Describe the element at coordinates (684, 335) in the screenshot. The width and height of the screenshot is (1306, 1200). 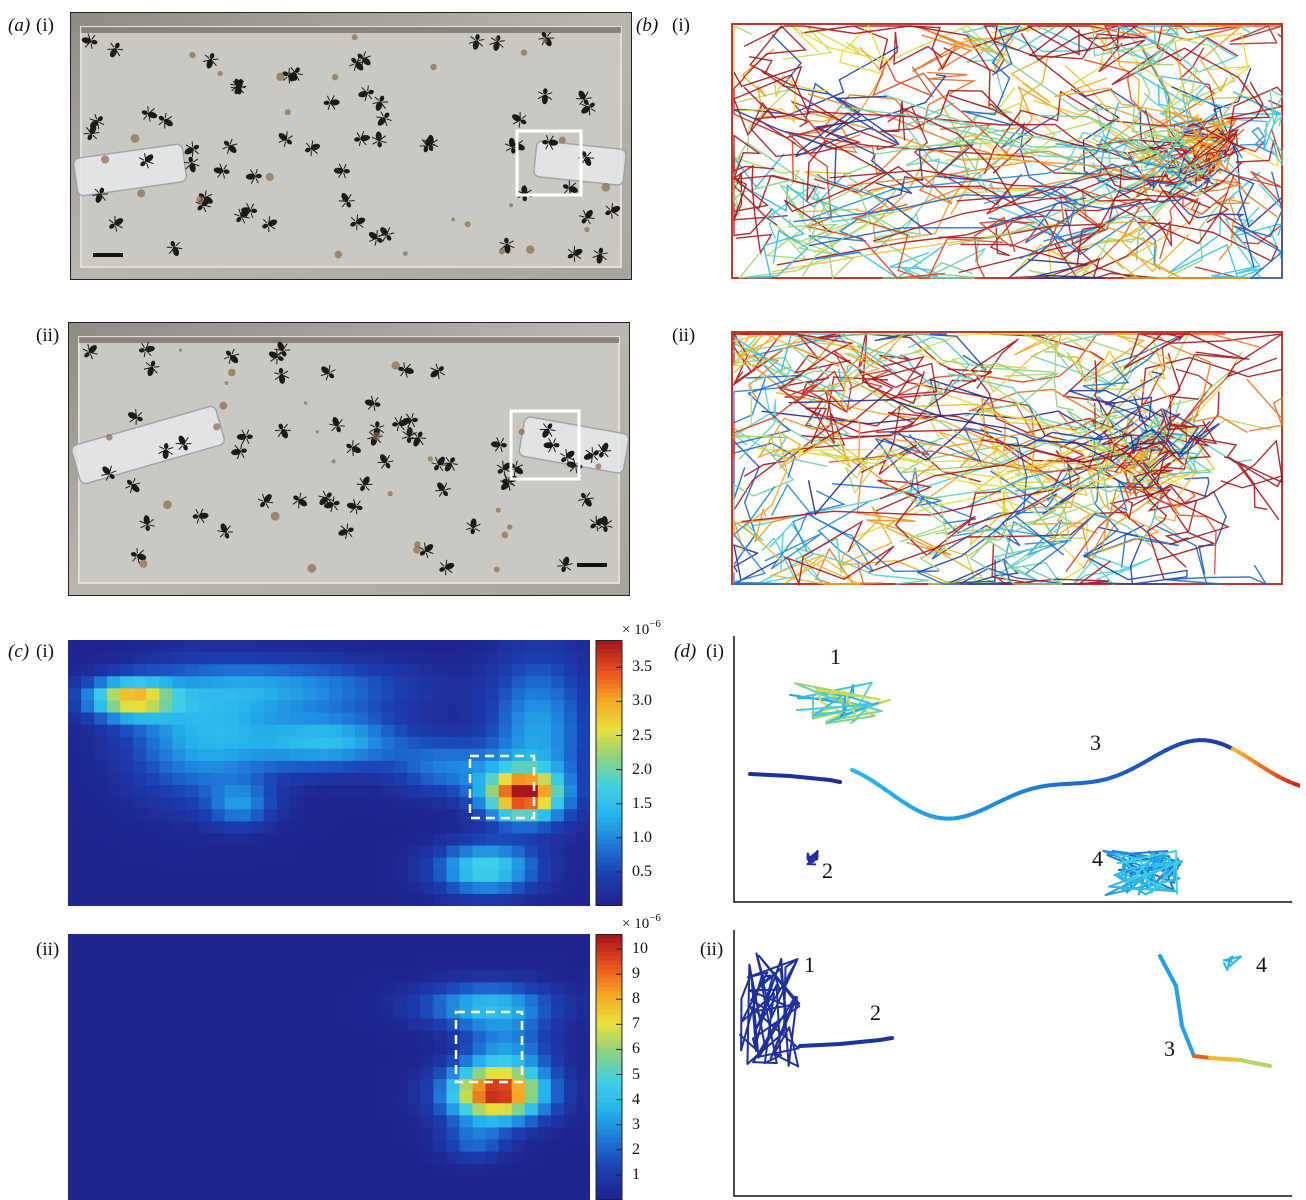
I see `panel-b-ii-label: (ii)` at that location.